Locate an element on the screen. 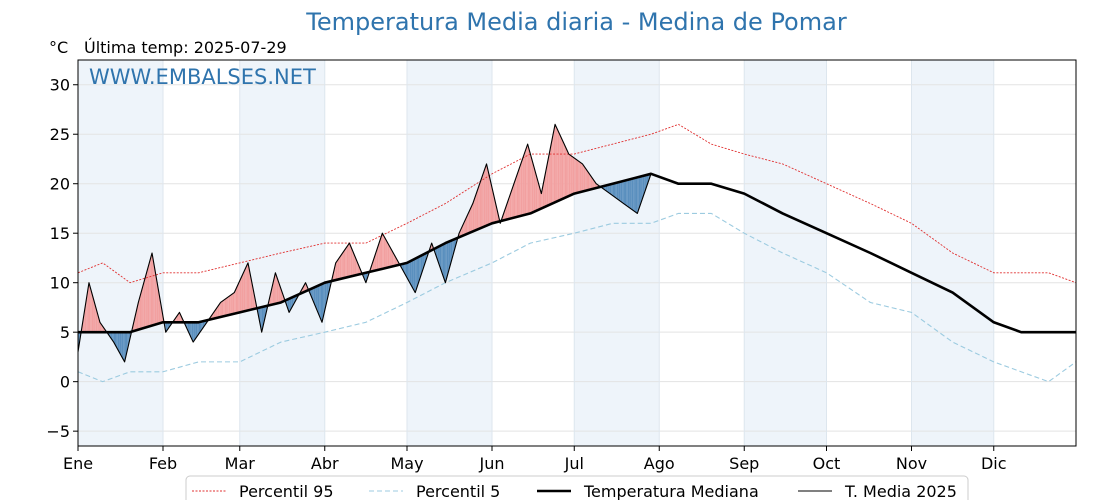  legend-label: Percentil 95 is located at coordinates (286, 491).